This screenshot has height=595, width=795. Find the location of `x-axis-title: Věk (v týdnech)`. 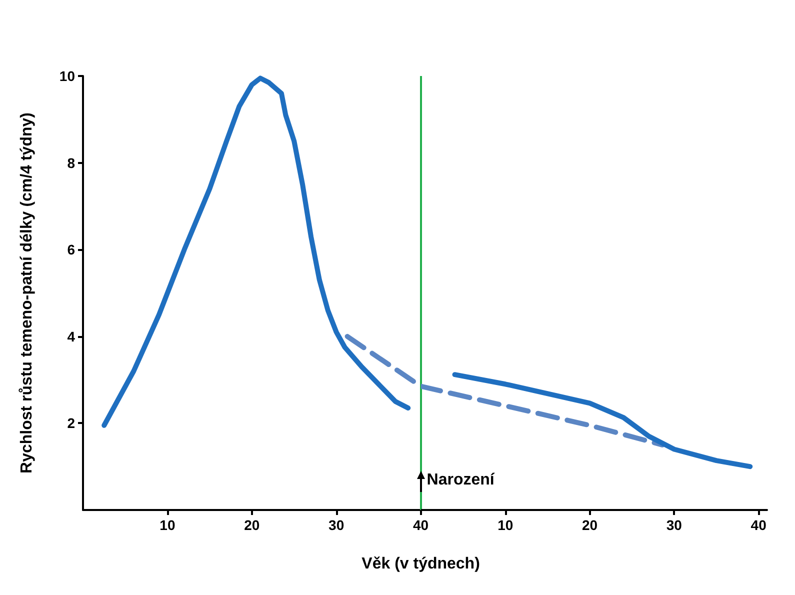

x-axis-title: Věk (v týdnech) is located at coordinates (421, 564).